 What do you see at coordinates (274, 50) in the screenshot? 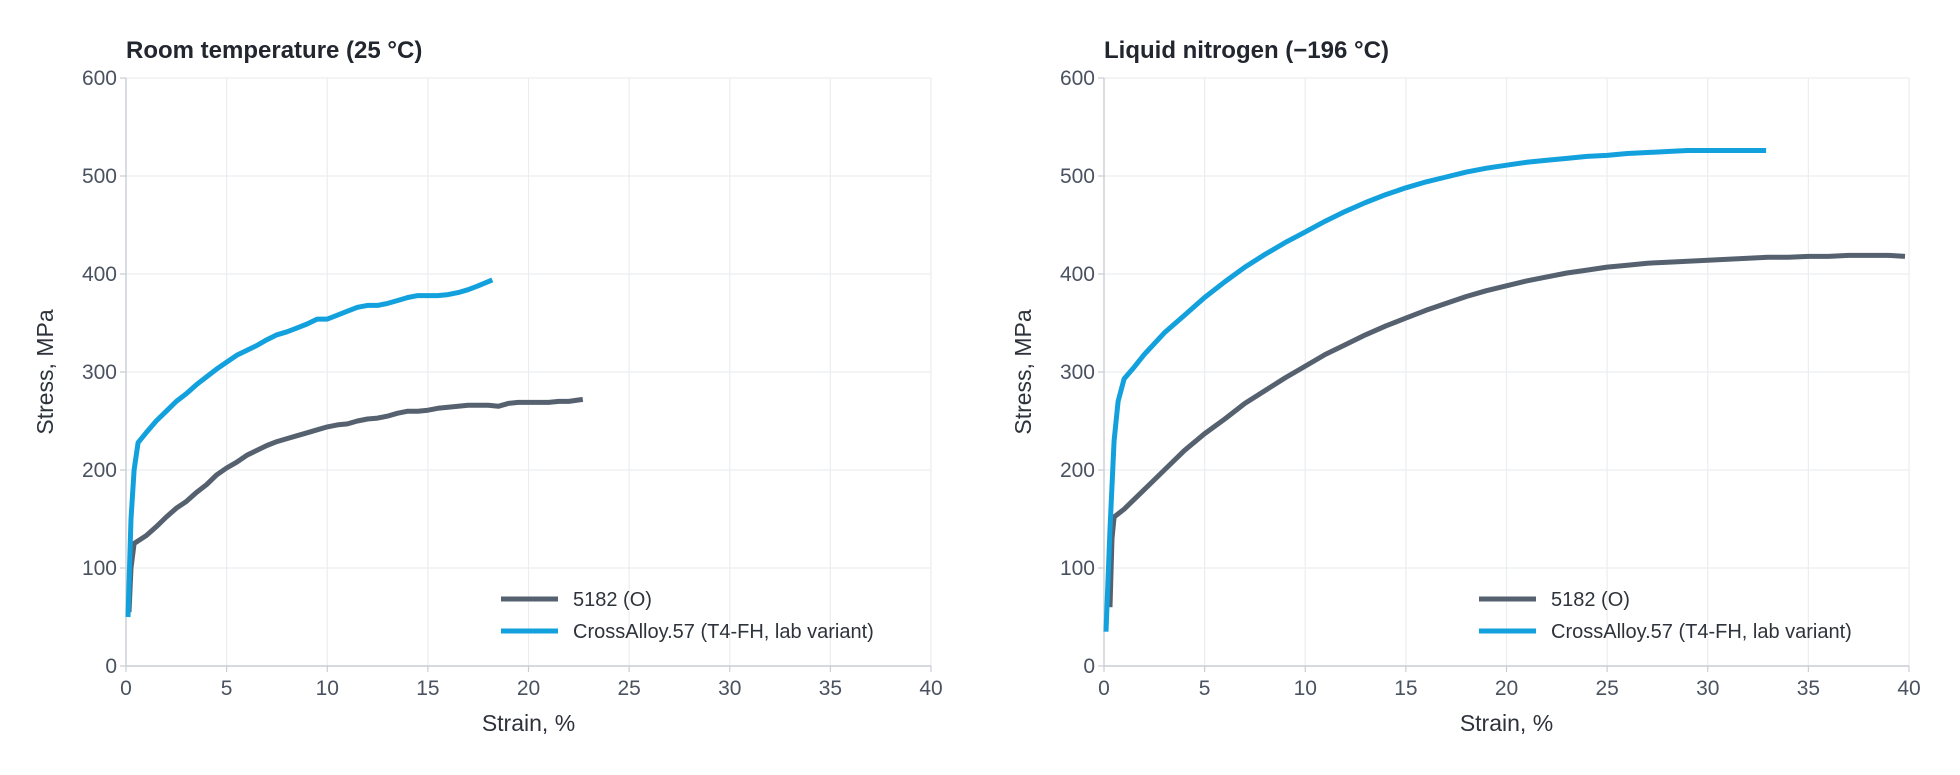
I see `chart-title: Room temperature (25 °C)` at bounding box center [274, 50].